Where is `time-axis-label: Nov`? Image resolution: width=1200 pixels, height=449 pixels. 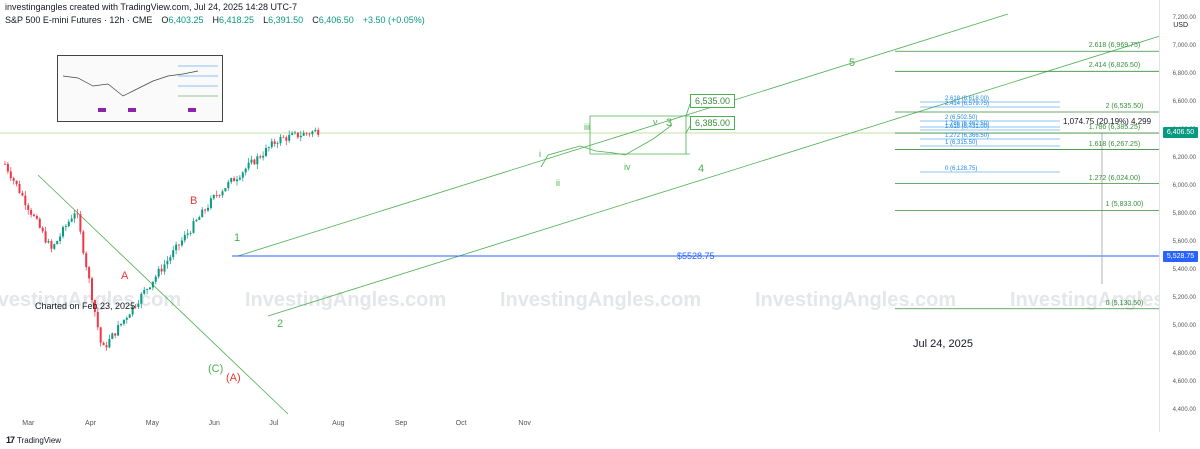
time-axis-label: Nov is located at coordinates (524, 423).